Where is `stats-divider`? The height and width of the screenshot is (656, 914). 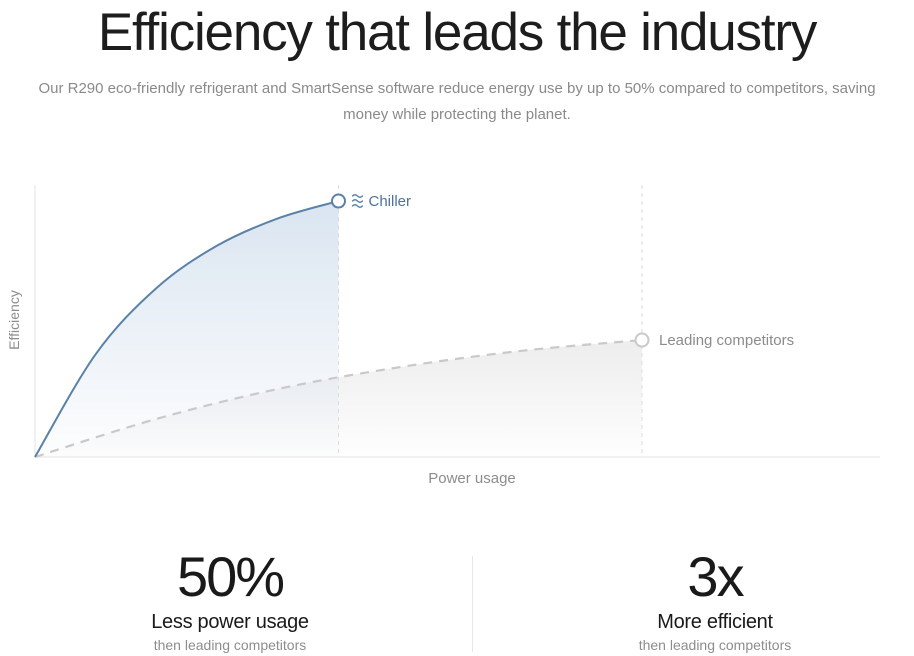 stats-divider is located at coordinates (472, 604).